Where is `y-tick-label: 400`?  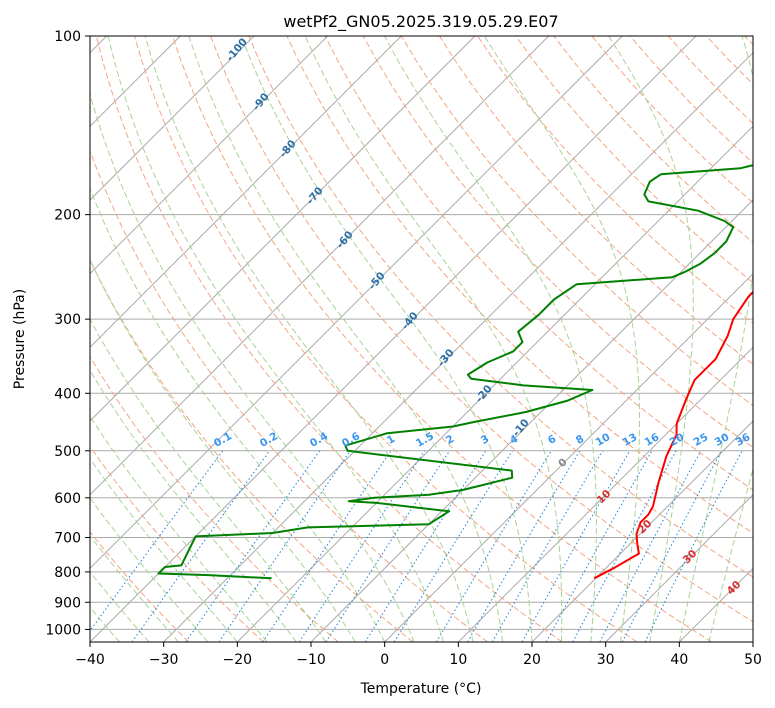
y-tick-label: 400 is located at coordinates (67, 394).